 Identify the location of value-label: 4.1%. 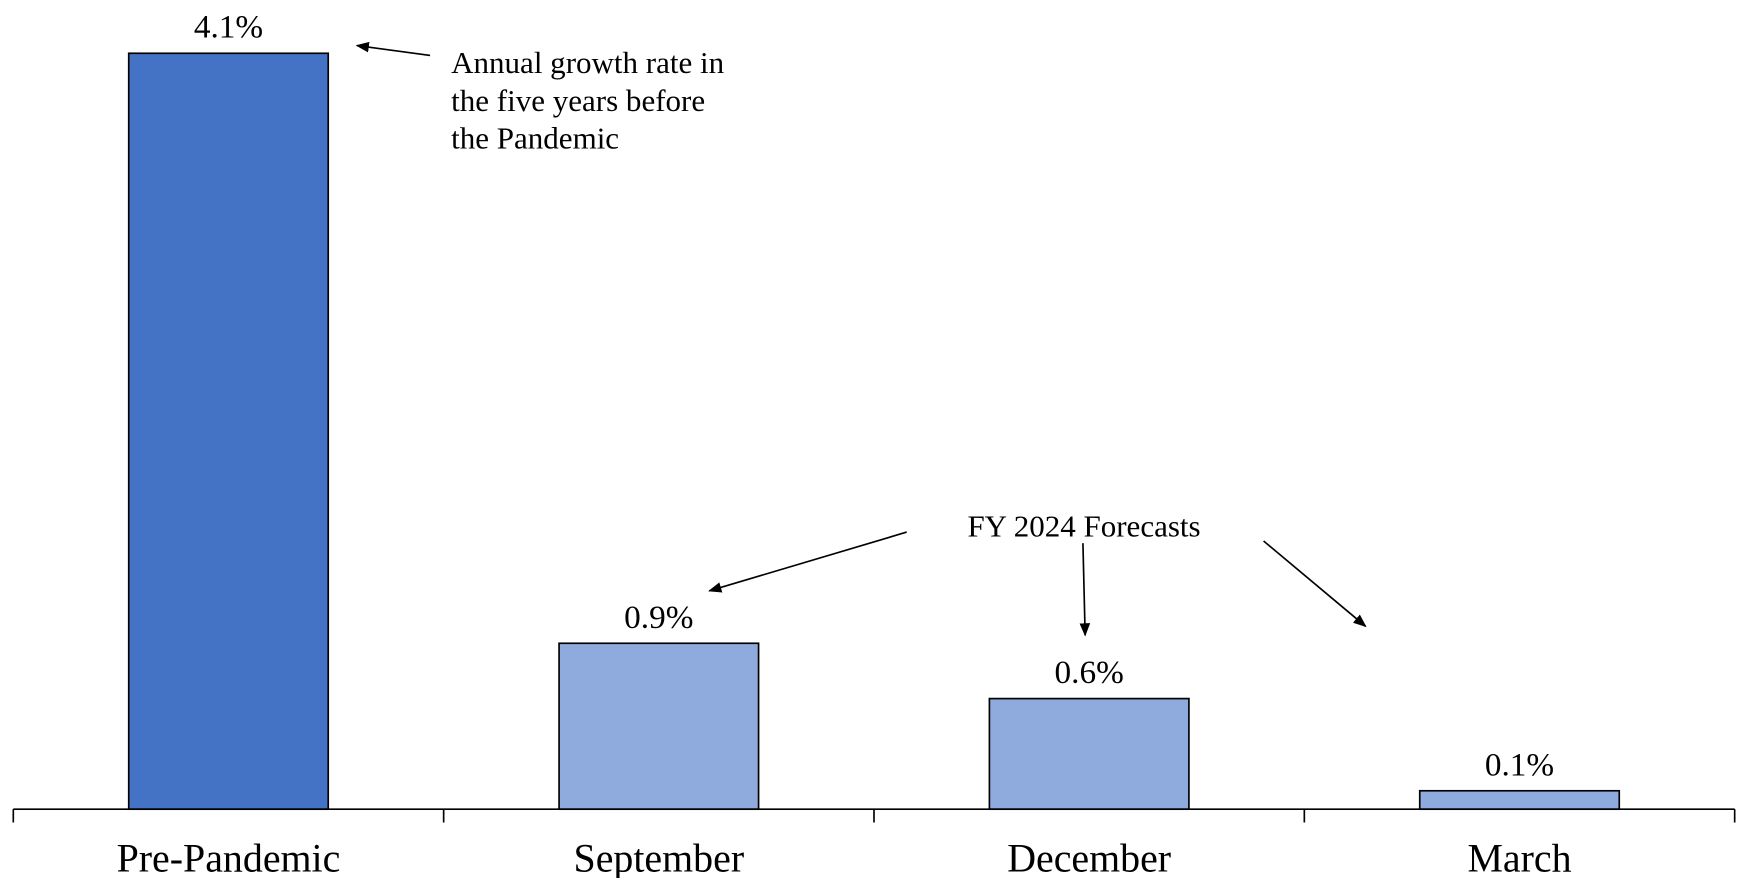
(228, 27).